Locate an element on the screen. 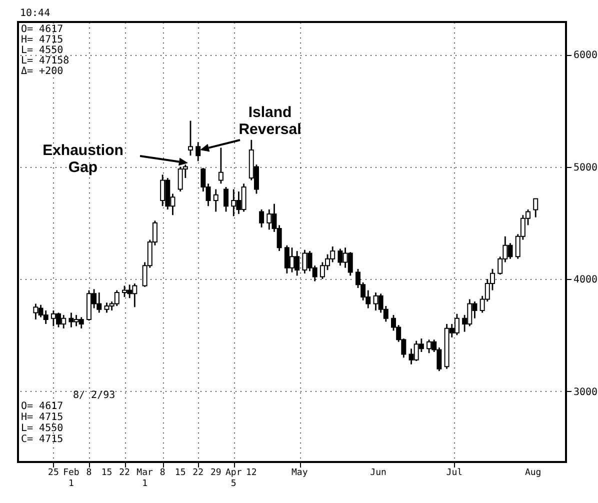  x-tick-label: Mar 1 is located at coordinates (145, 478).